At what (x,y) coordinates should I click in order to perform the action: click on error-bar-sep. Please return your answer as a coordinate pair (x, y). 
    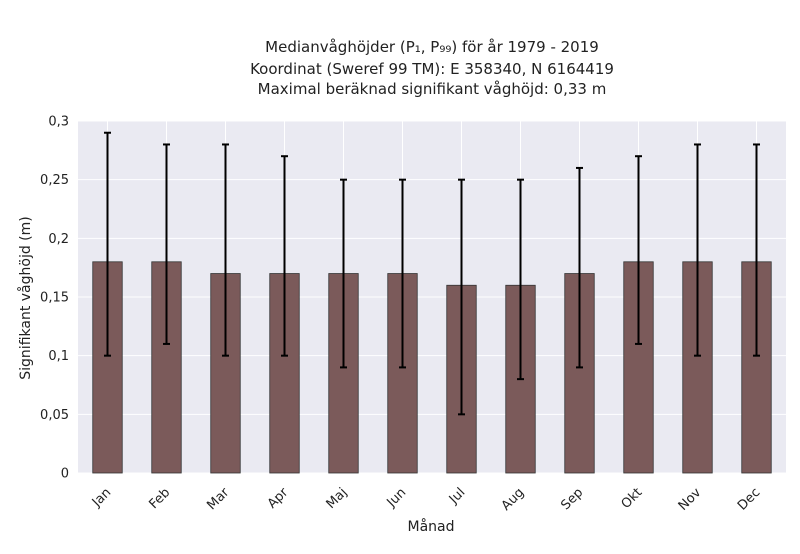
    Looking at the image, I should click on (579, 267).